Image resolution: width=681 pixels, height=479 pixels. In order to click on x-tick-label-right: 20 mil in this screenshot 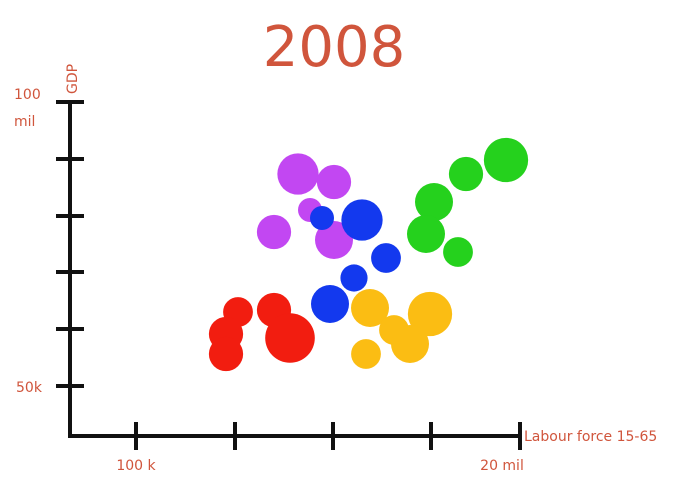, I will do `click(502, 466)`.